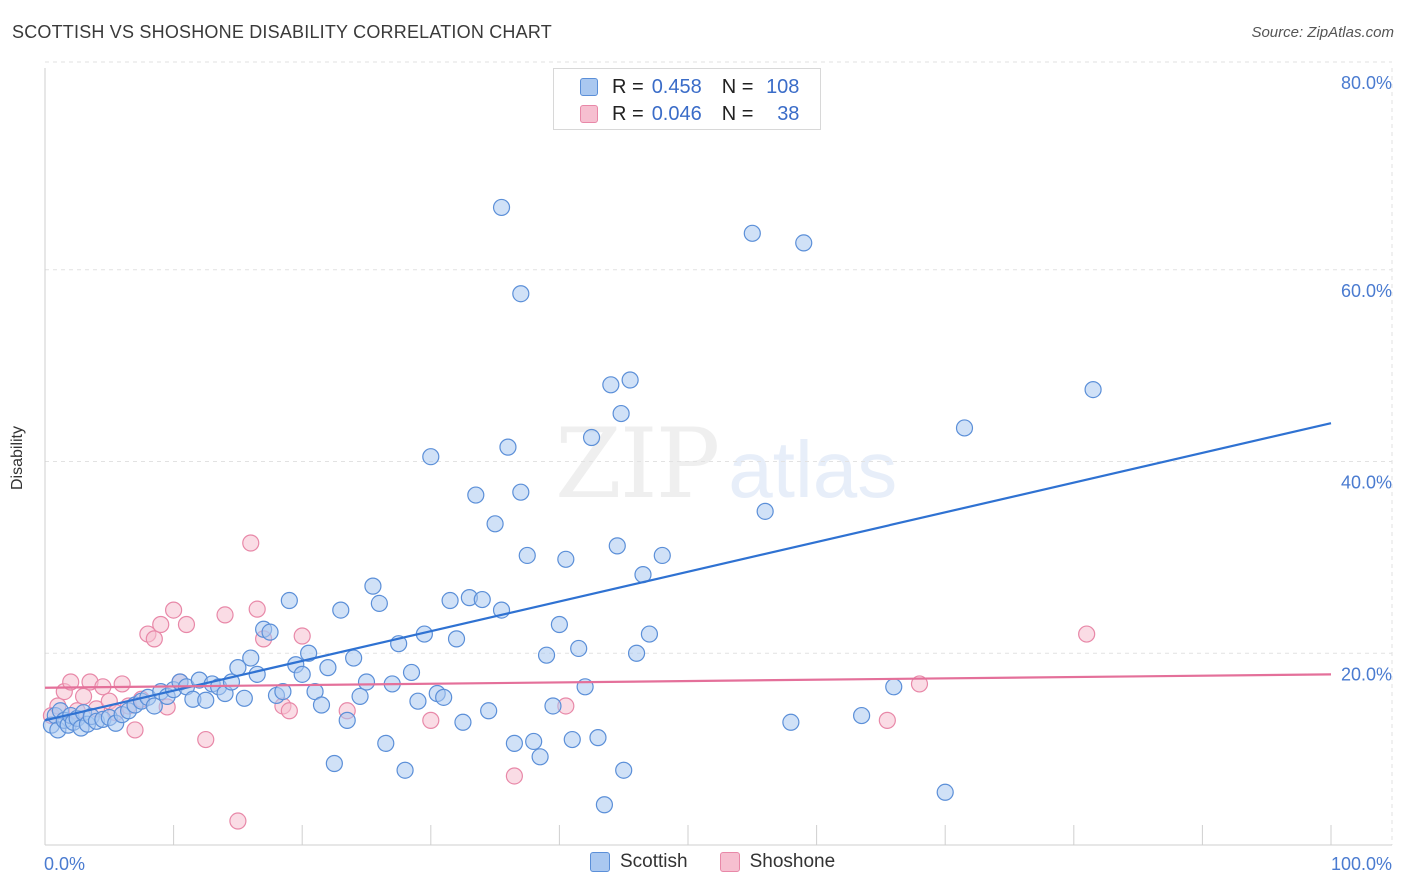  I want to click on n-value: 108, so click(783, 86).